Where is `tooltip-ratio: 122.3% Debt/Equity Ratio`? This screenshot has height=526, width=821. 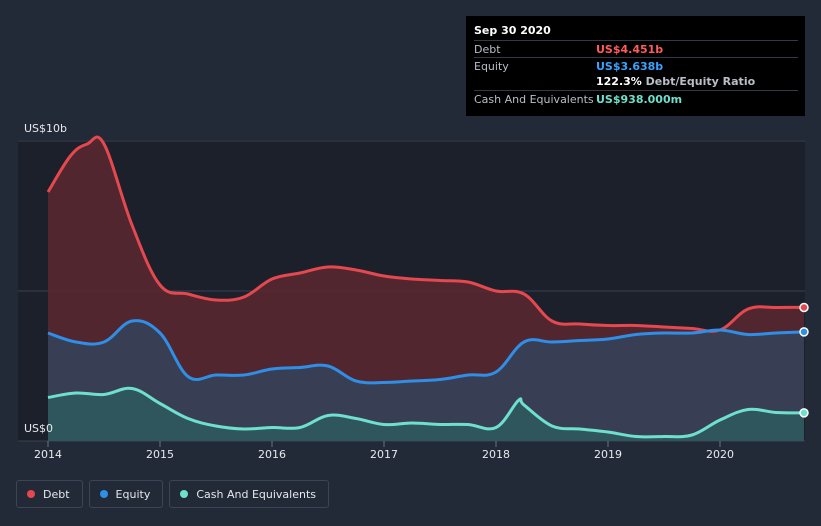
tooltip-ratio: 122.3% Debt/Equity Ratio is located at coordinates (675, 81).